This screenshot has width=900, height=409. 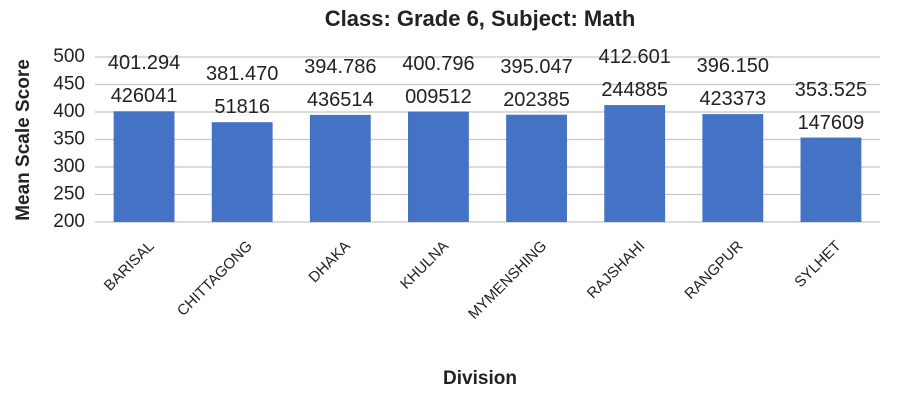 I want to click on data-label: 394.786436514, so click(x=340, y=83).